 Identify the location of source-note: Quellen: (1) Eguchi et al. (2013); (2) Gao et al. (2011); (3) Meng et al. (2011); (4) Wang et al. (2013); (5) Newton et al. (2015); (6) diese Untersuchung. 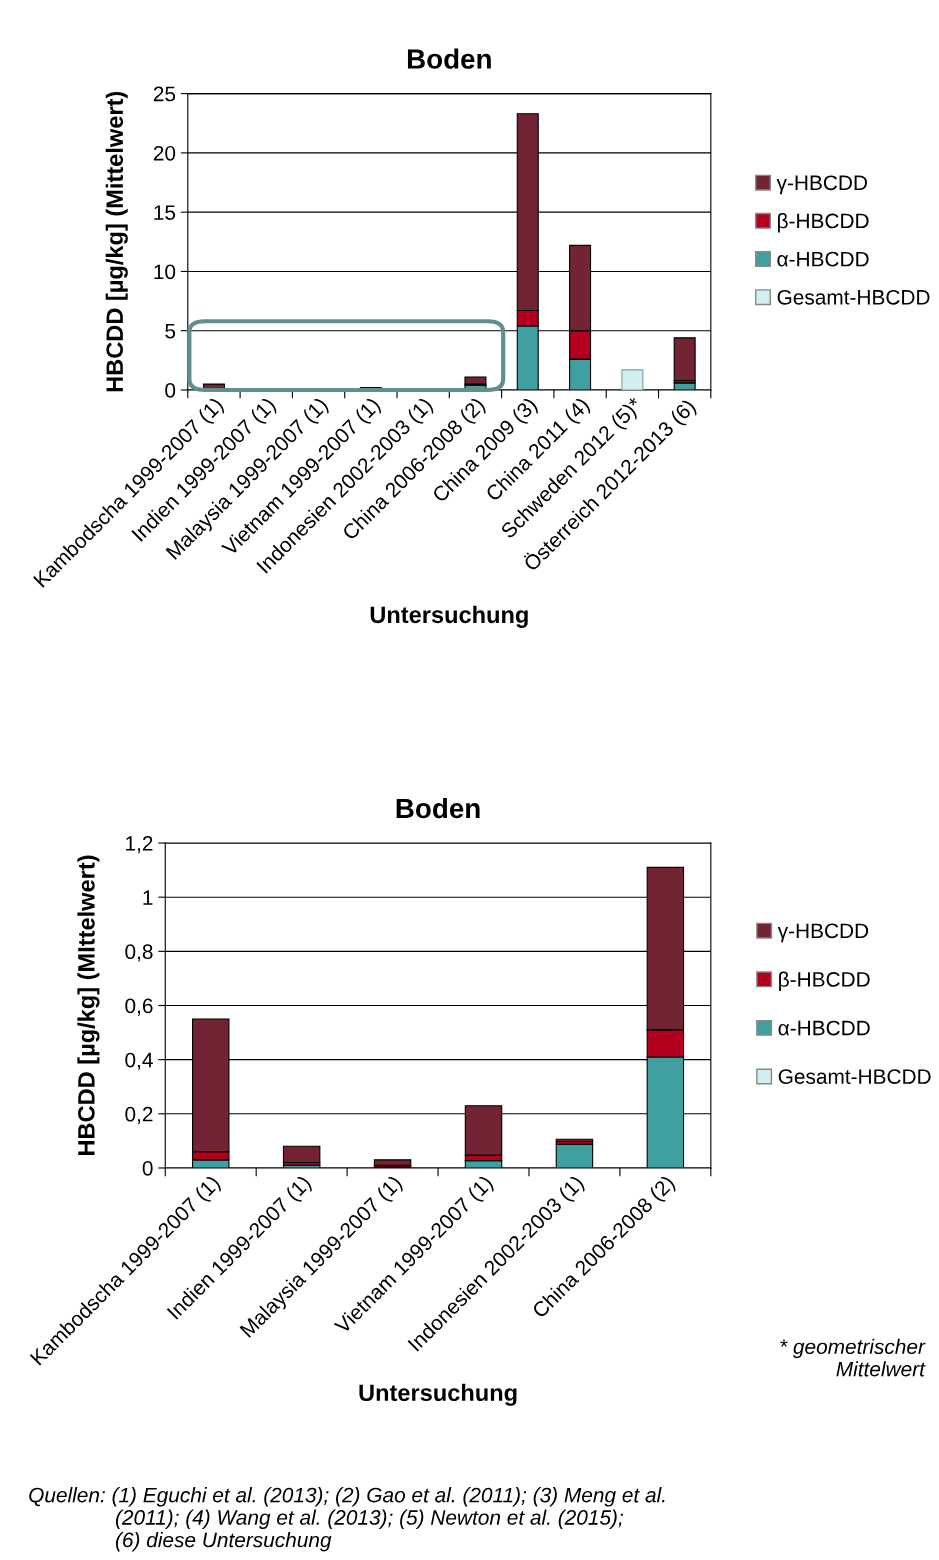
(347, 1519).